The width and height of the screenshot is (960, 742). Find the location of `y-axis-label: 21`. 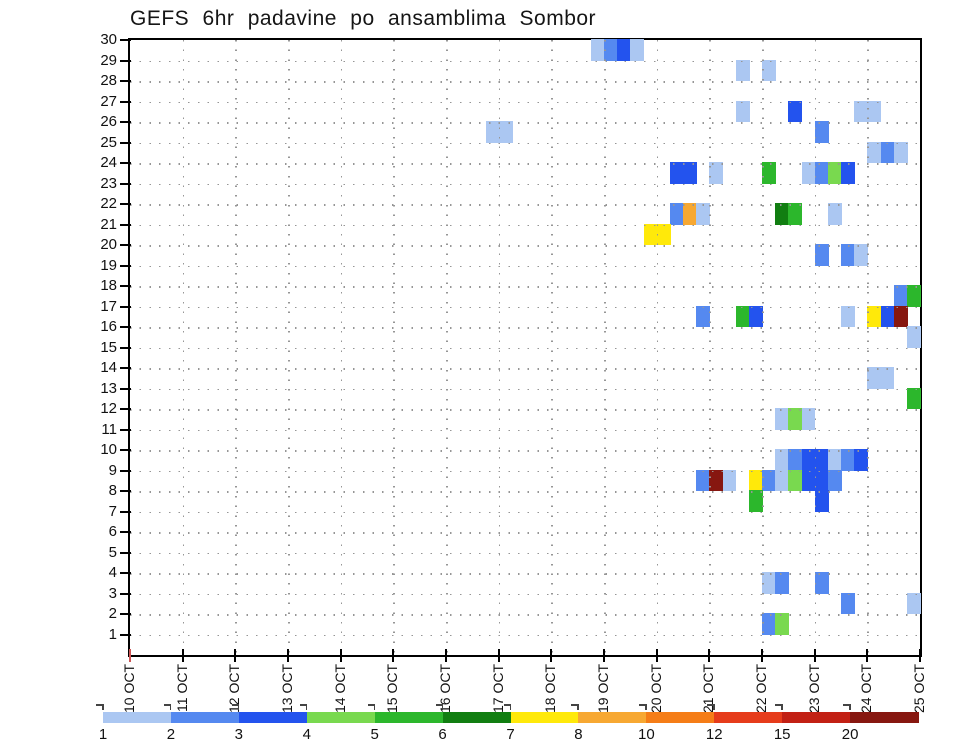

y-axis-label: 21 is located at coordinates (108, 224).